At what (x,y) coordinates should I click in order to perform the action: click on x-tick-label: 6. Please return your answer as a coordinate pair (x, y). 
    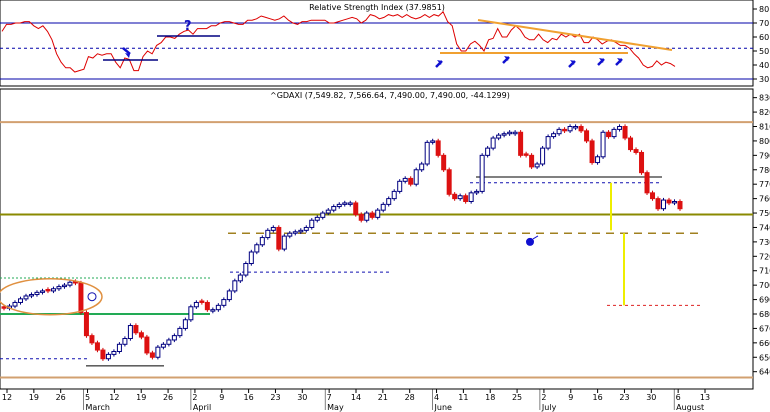
    Looking at the image, I should click on (678, 397).